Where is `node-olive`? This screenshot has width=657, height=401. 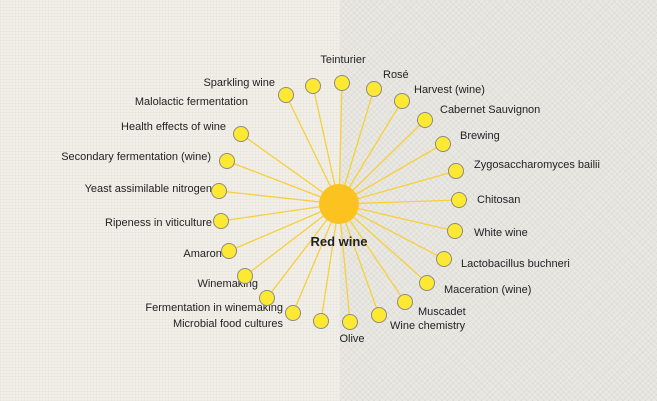
node-olive is located at coordinates (350, 322).